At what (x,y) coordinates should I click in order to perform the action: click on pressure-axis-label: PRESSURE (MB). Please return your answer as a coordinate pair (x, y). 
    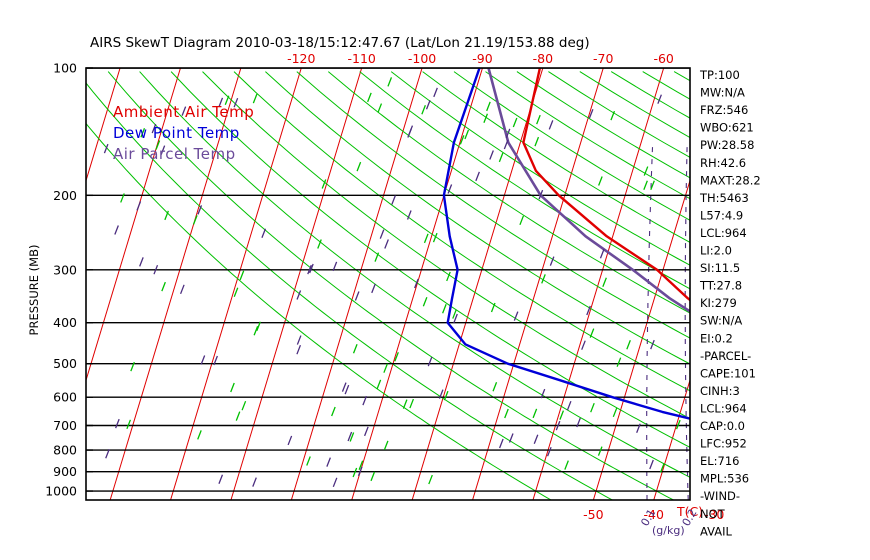
    Looking at the image, I should click on (34, 290).